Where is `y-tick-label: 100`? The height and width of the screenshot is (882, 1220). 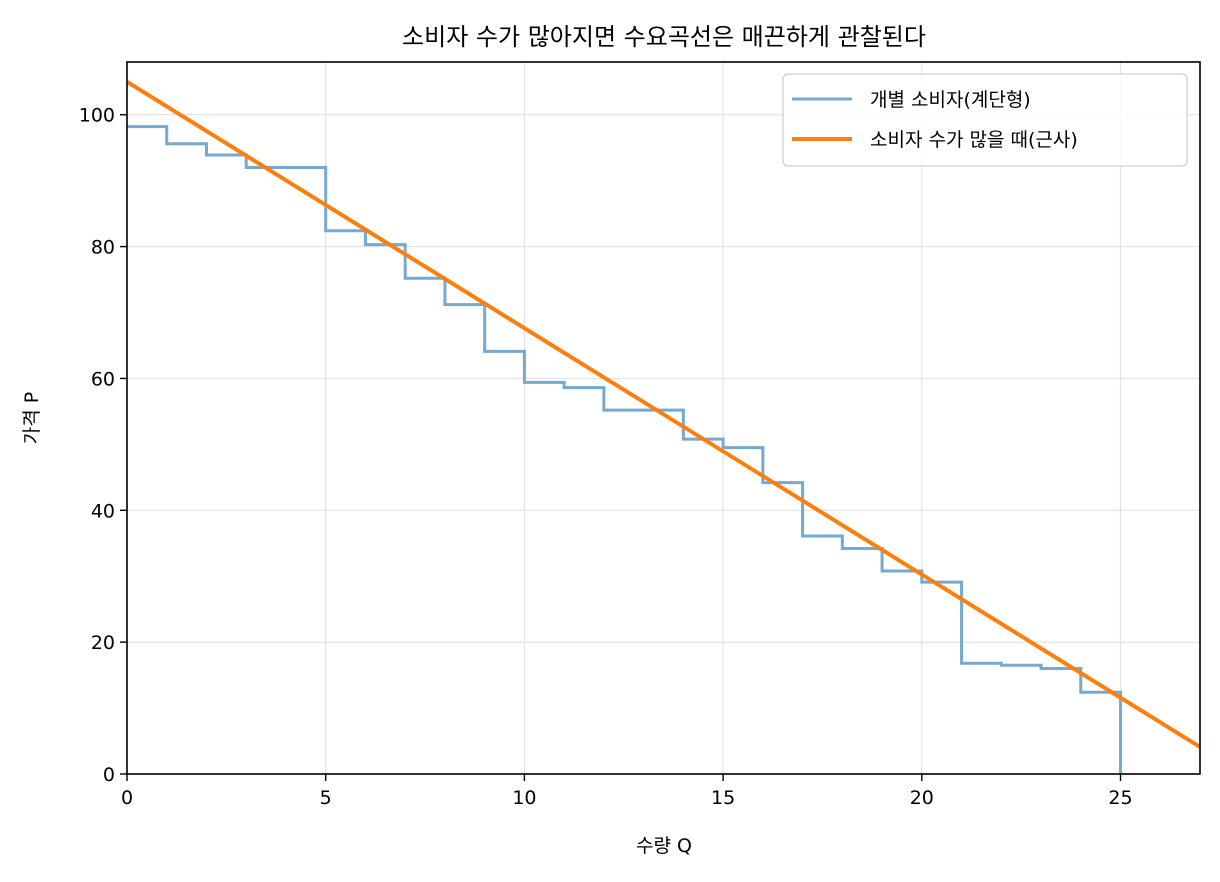
y-tick-label: 100 is located at coordinates (97, 116).